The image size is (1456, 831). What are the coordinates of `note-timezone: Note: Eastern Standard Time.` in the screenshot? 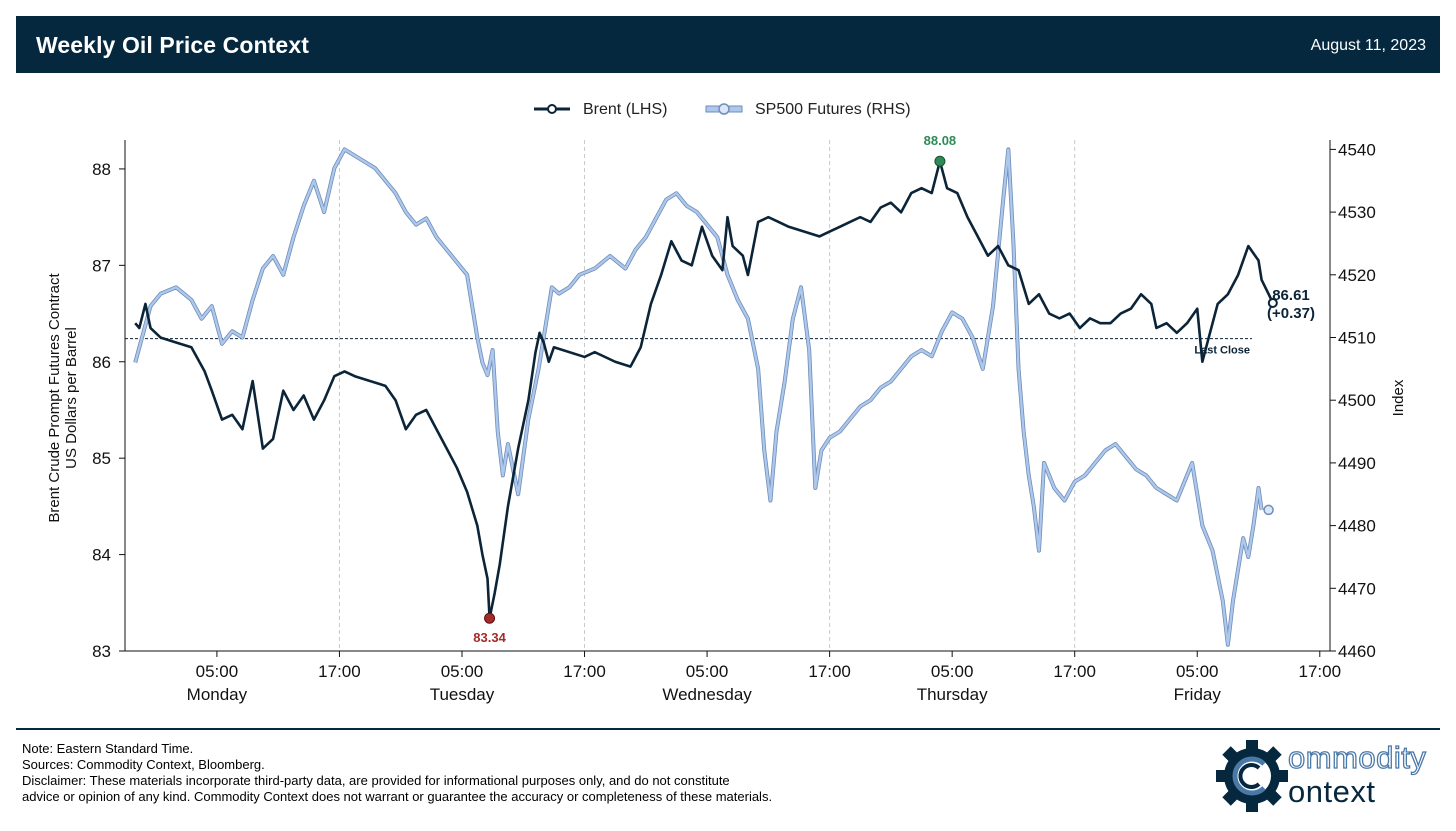 It's located at (108, 748).